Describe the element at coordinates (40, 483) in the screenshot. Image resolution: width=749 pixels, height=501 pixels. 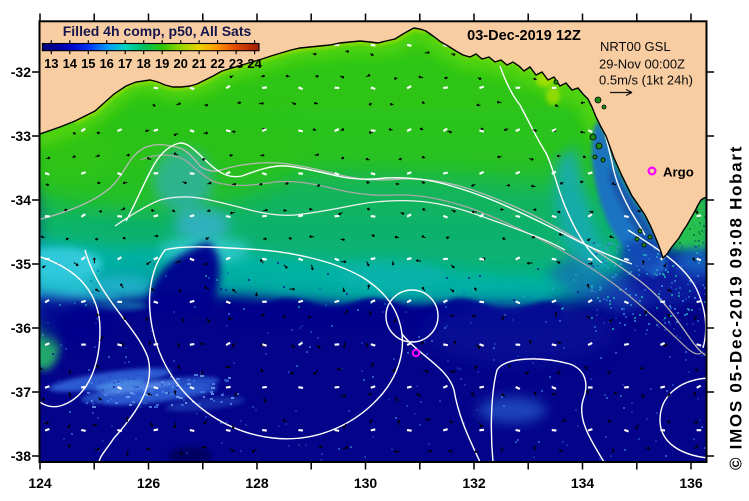
I see `svg-text: 124` at that location.